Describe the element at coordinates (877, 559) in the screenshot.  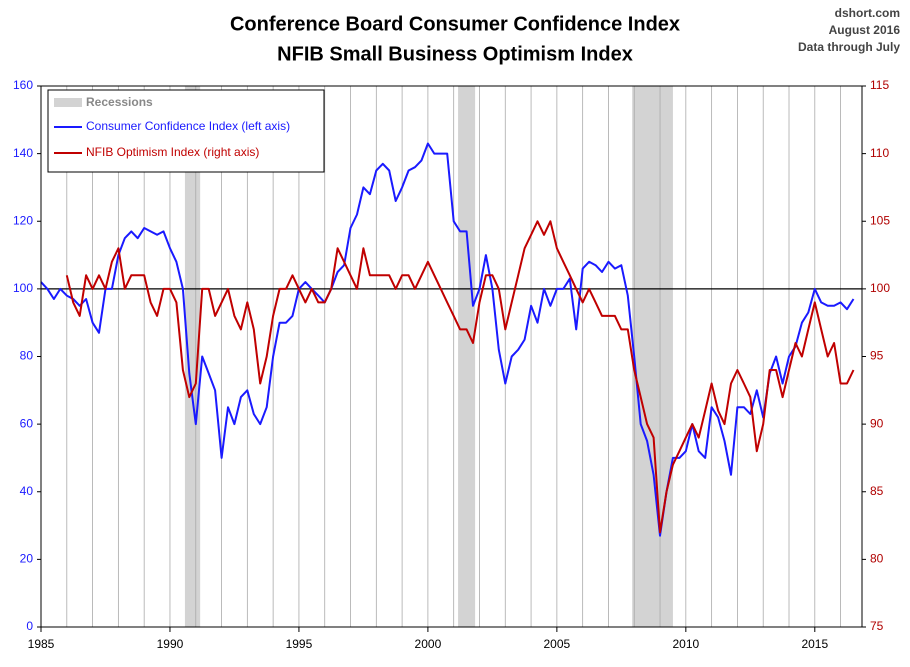
I see `y2-tick-label: 80` at that location.